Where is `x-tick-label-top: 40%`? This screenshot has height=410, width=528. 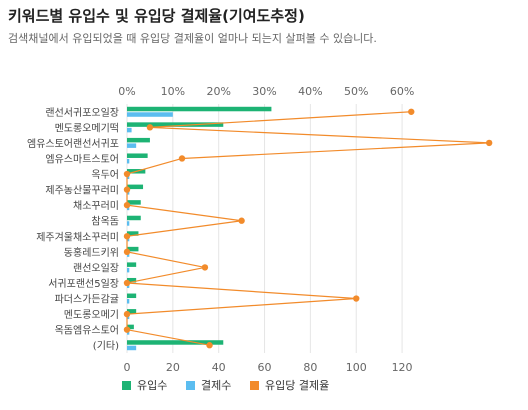
x-tick-label-top: 40% is located at coordinates (310, 91).